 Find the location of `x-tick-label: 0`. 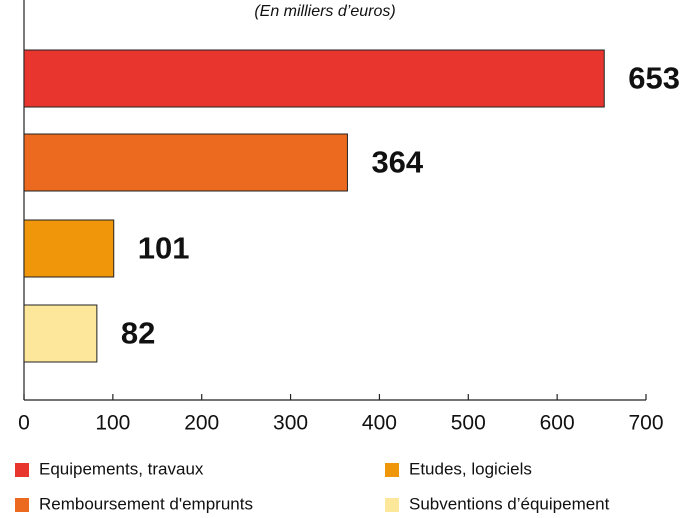

x-tick-label: 0 is located at coordinates (24, 423).